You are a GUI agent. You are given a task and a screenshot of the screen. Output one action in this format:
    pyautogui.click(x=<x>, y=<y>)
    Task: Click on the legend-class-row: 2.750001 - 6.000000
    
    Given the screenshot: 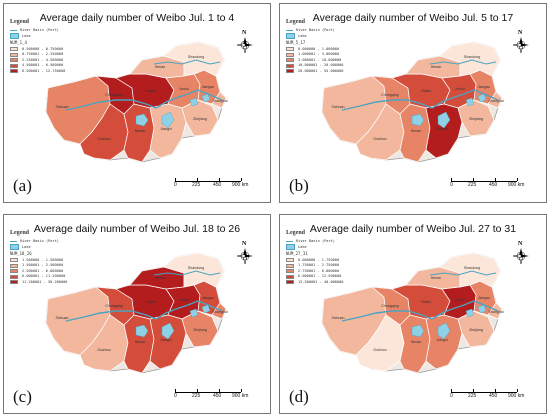 What is the action you would take?
    pyautogui.click(x=319, y=271)
    